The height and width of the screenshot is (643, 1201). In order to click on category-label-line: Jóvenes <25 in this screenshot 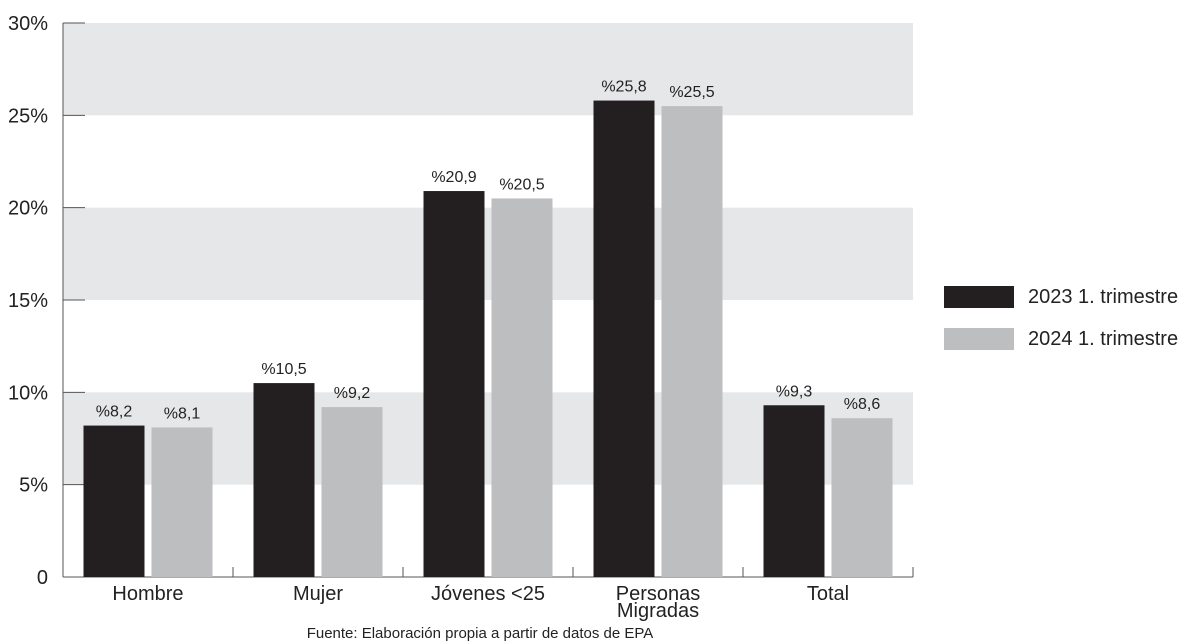, I will do `click(488, 594)`.